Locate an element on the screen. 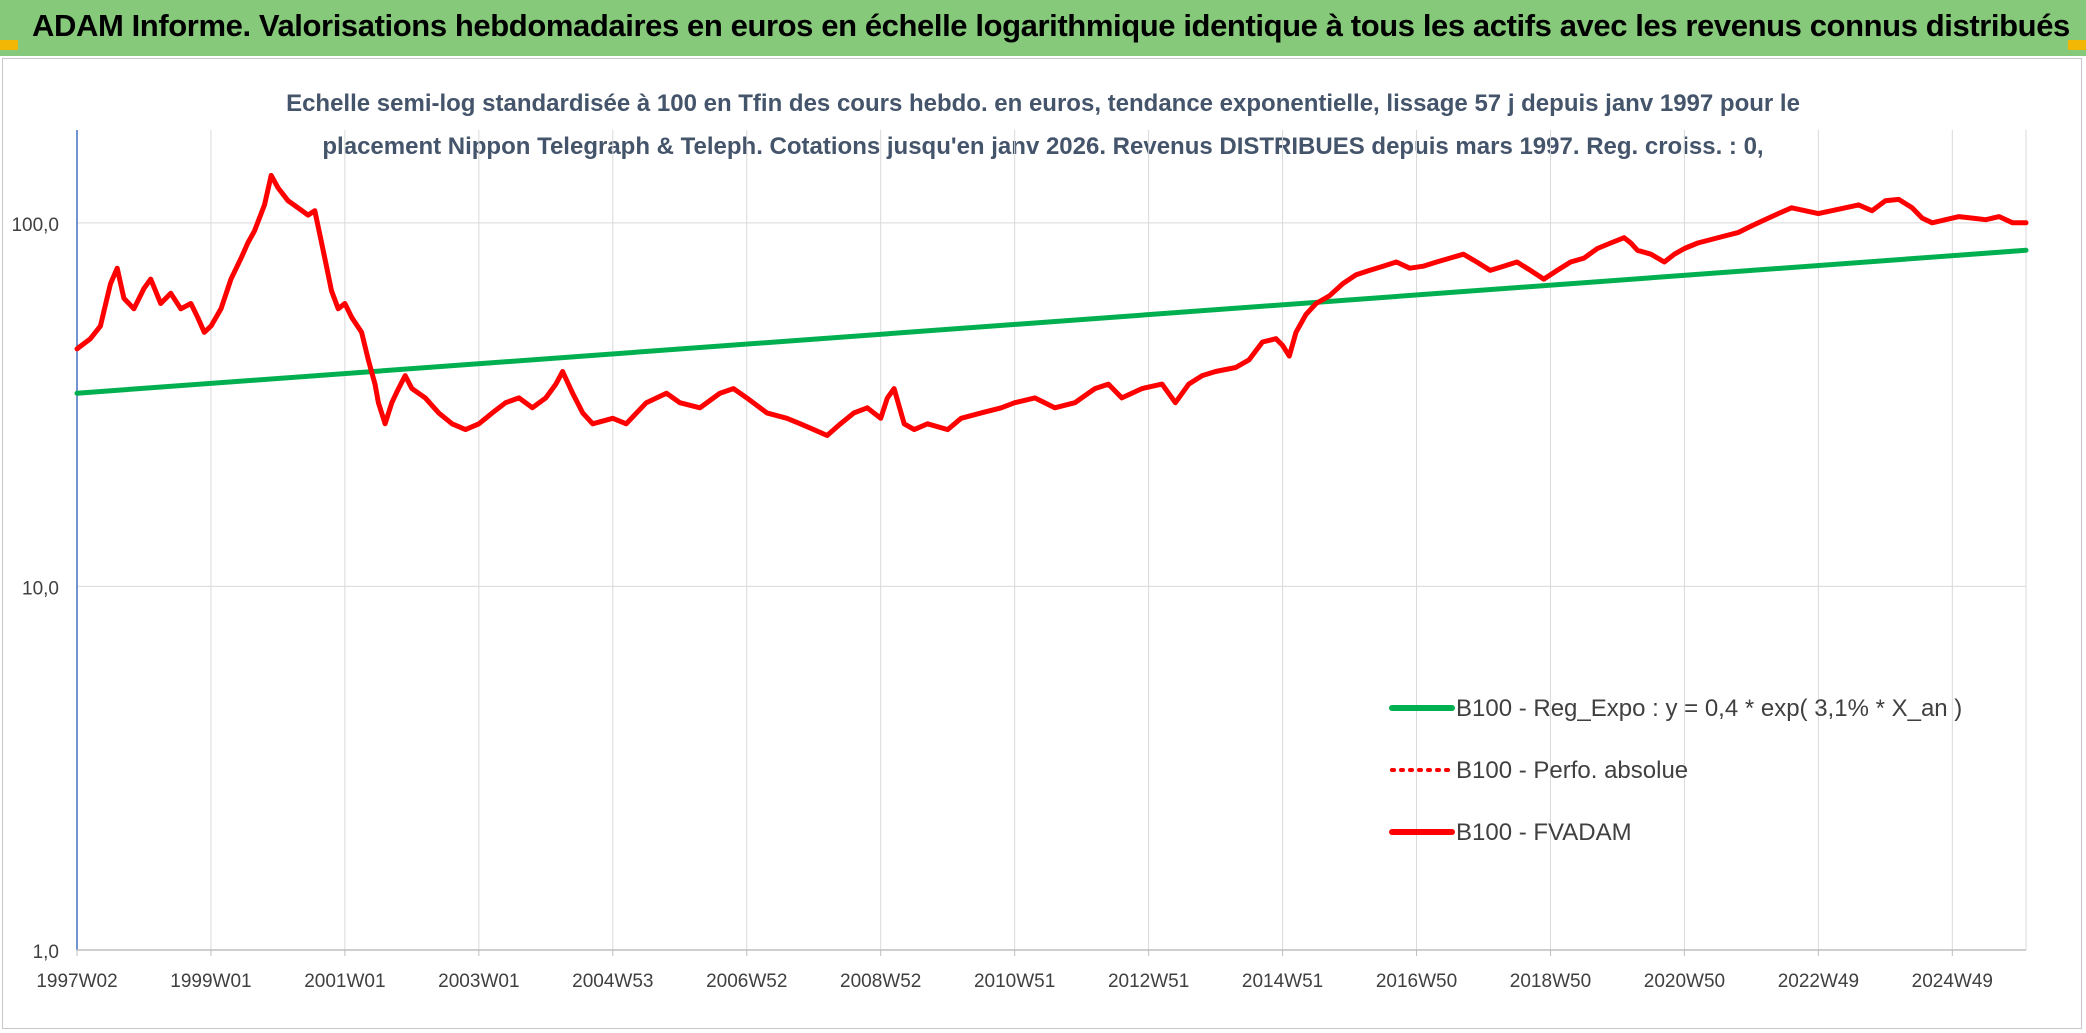  x-tick-label: 2004W53 is located at coordinates (612, 981).